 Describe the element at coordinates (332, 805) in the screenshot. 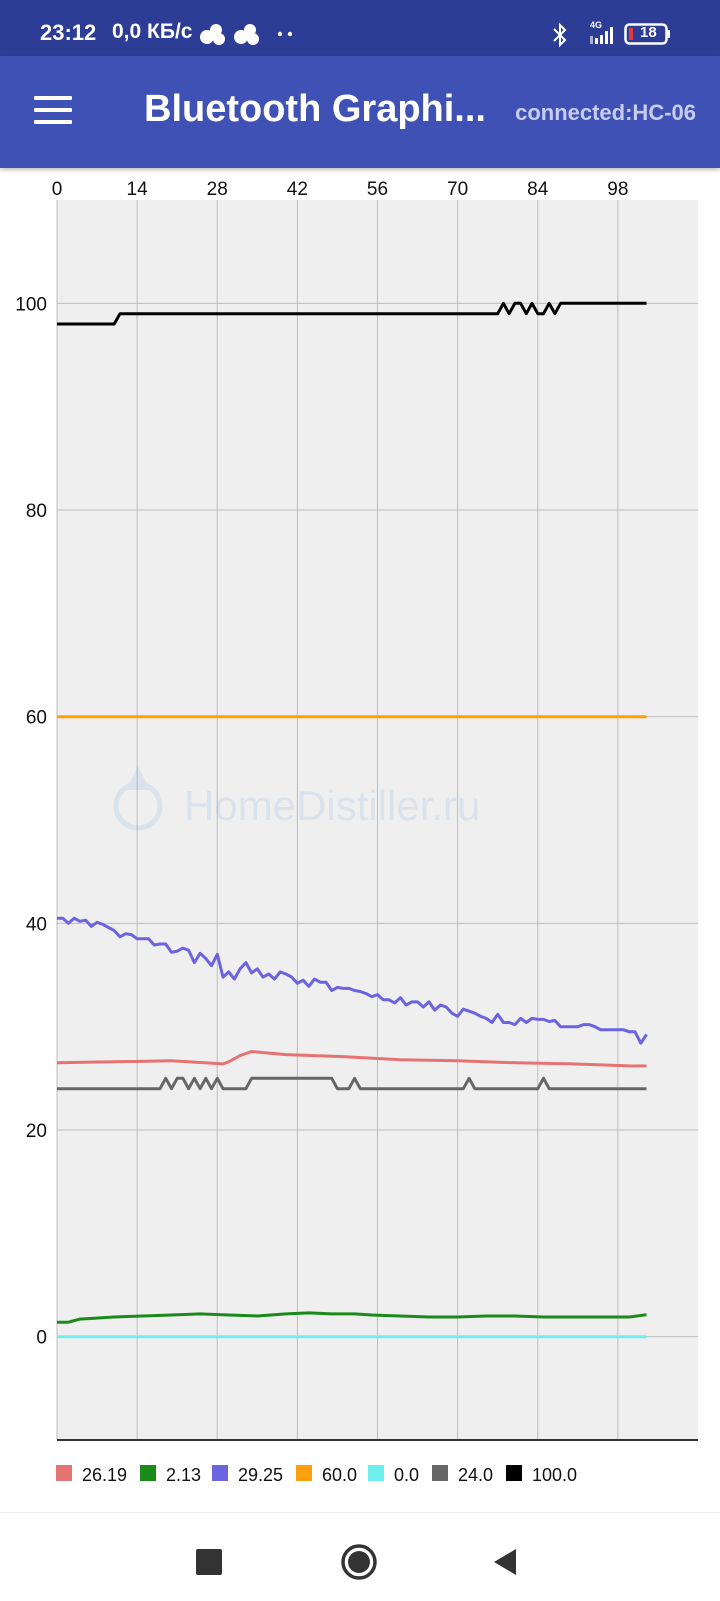

I see `watermark-text: HomeDistiller.ru` at that location.